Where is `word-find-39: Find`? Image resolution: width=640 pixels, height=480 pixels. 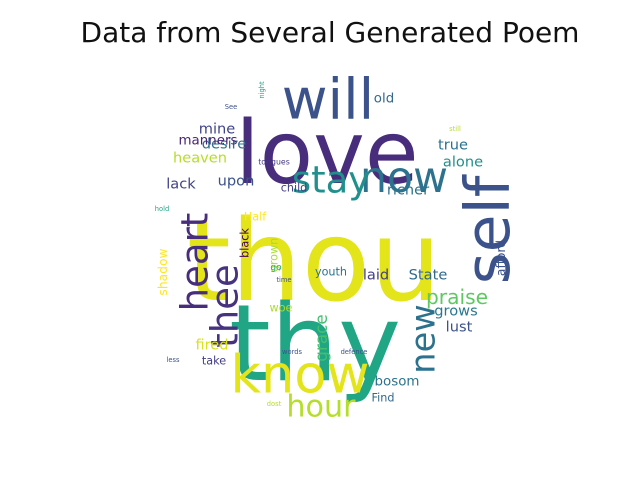 word-find-39: Find is located at coordinates (383, 398).